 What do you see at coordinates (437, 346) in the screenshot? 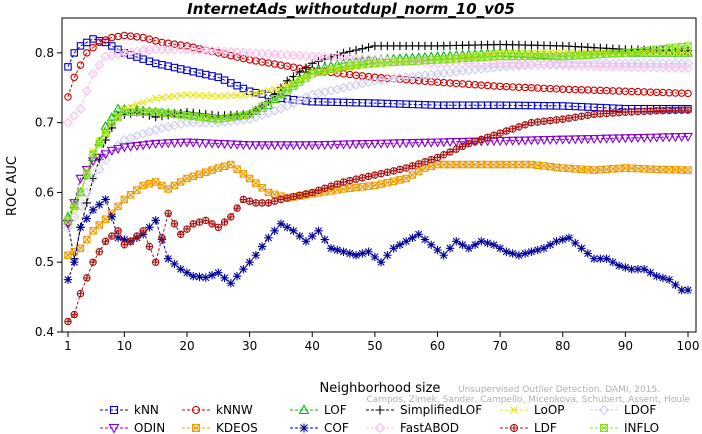
I see `x-tick-label: 60` at bounding box center [437, 346].